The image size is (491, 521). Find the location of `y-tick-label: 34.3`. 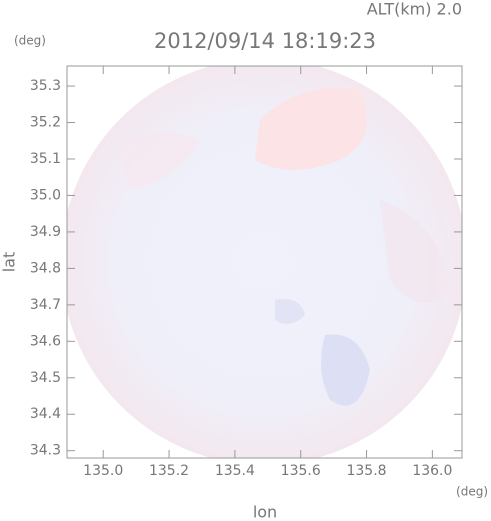

y-tick-label: 34.3 is located at coordinates (45, 451).